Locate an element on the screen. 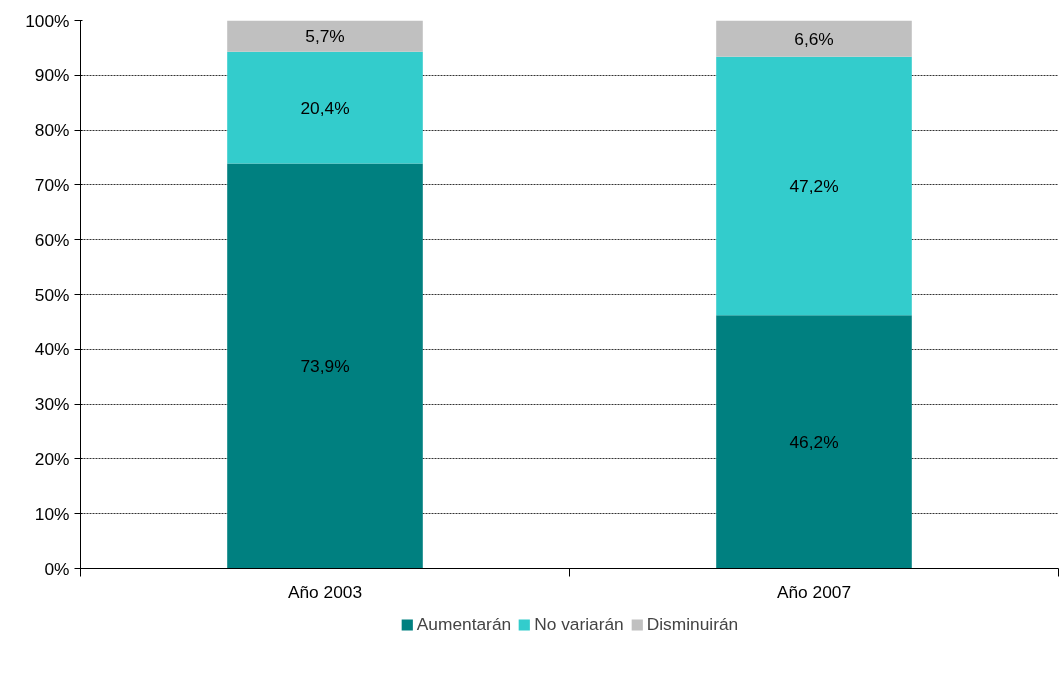  y-tick-label: 60% is located at coordinates (52, 239).